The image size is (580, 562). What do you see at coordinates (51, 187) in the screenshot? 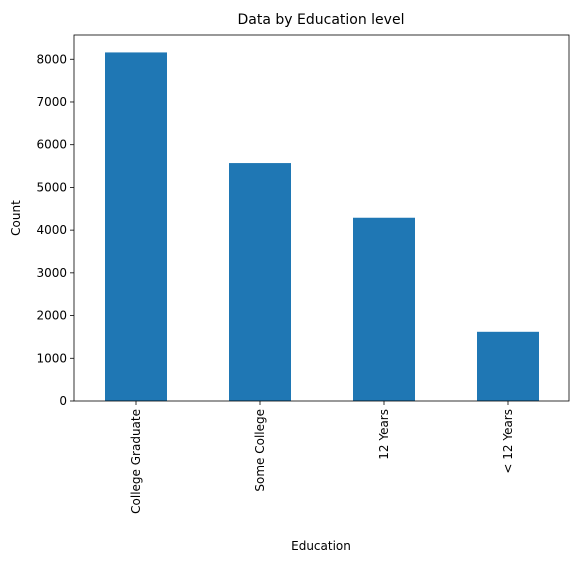
I see `y-tick-label-5: 5000` at bounding box center [51, 187].